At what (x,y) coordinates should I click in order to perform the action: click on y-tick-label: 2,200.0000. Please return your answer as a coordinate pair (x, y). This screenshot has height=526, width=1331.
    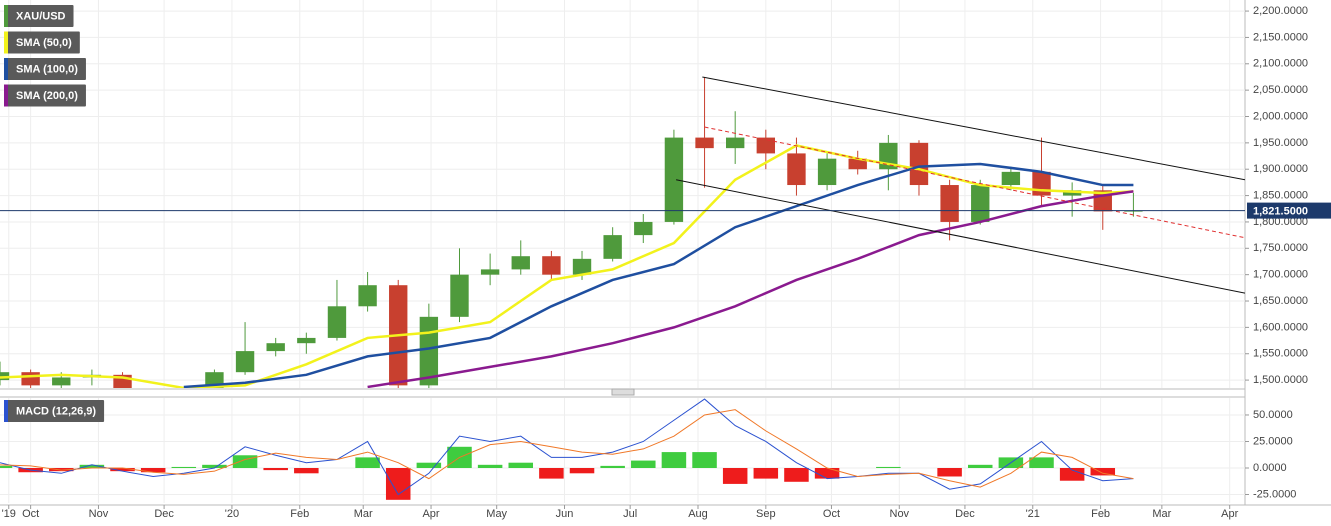
    Looking at the image, I should click on (1280, 11).